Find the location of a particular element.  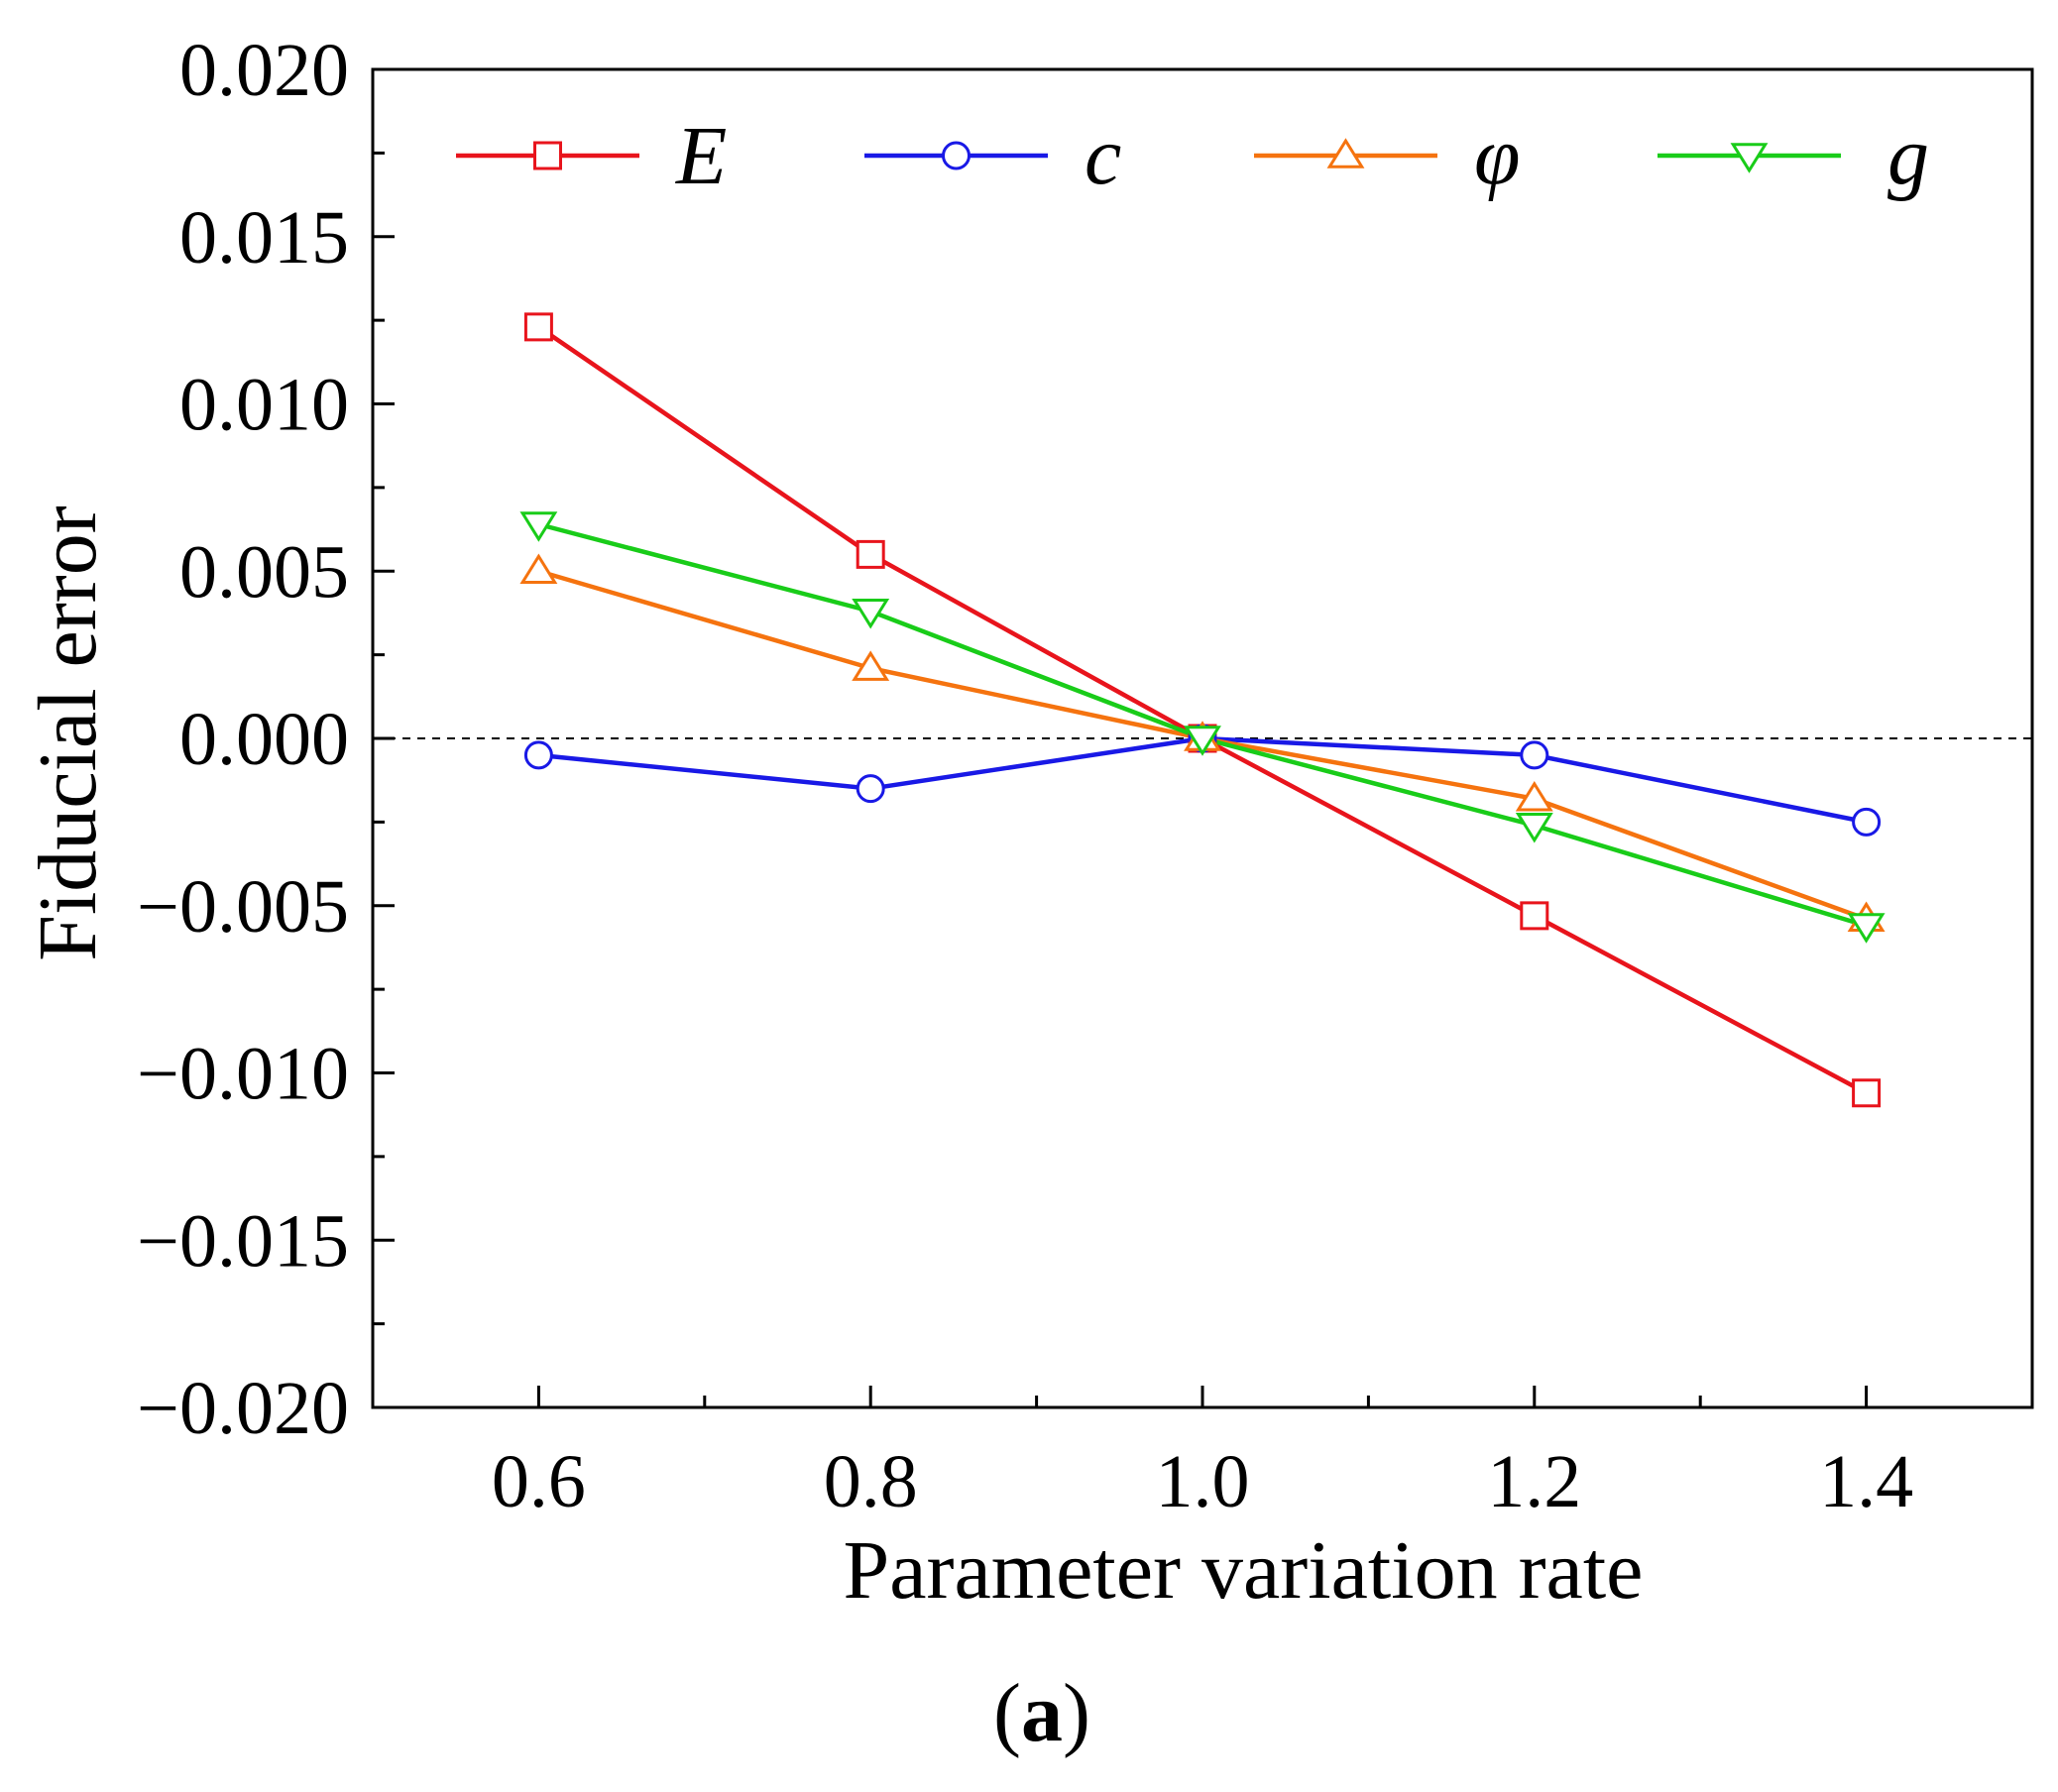

legend-label-4: g is located at coordinates (1908, 156).